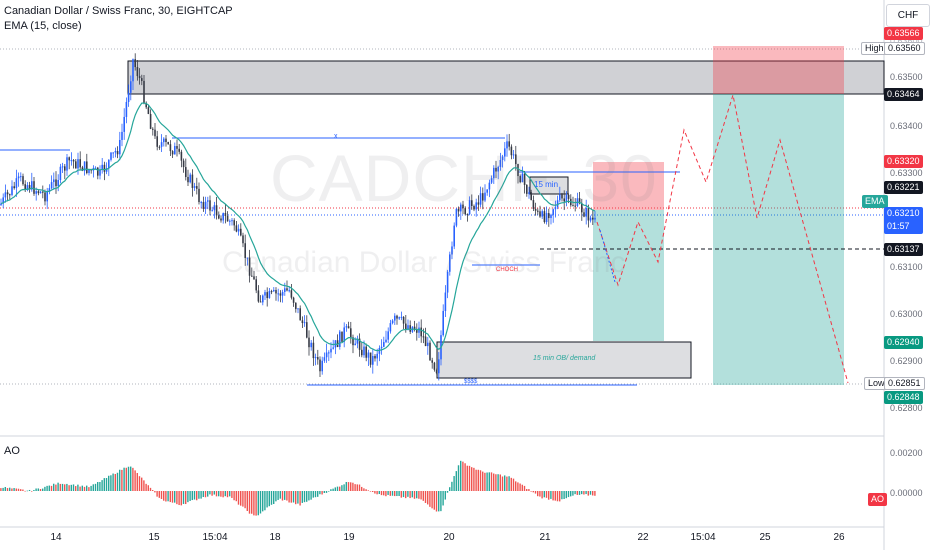 This screenshot has height=550, width=932. I want to click on box-15min-label: 15 min, so click(546, 184).